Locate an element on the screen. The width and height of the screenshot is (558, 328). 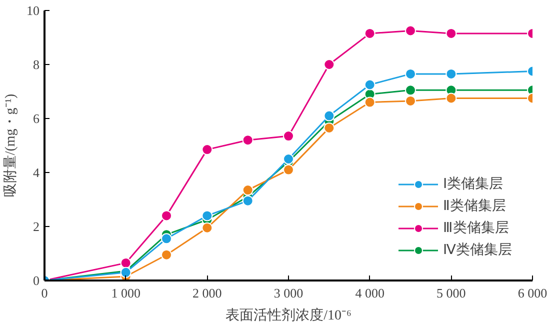
legend-label: Ⅰ类储集层 is located at coordinates (473, 184).